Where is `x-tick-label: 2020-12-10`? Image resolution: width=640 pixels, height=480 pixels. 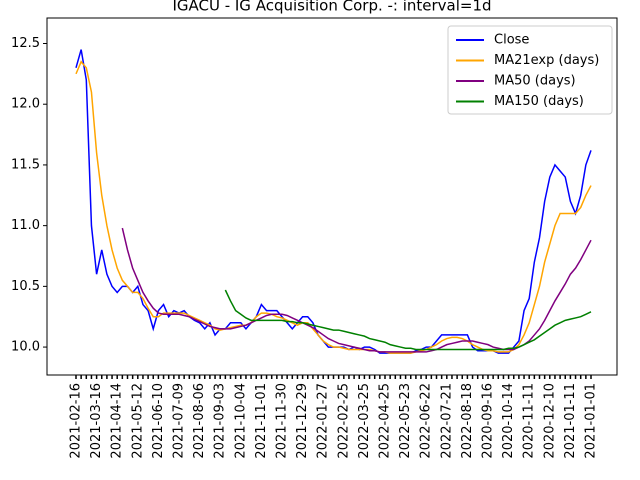 x-tick-label: 2020-12-10 is located at coordinates (549, 421).